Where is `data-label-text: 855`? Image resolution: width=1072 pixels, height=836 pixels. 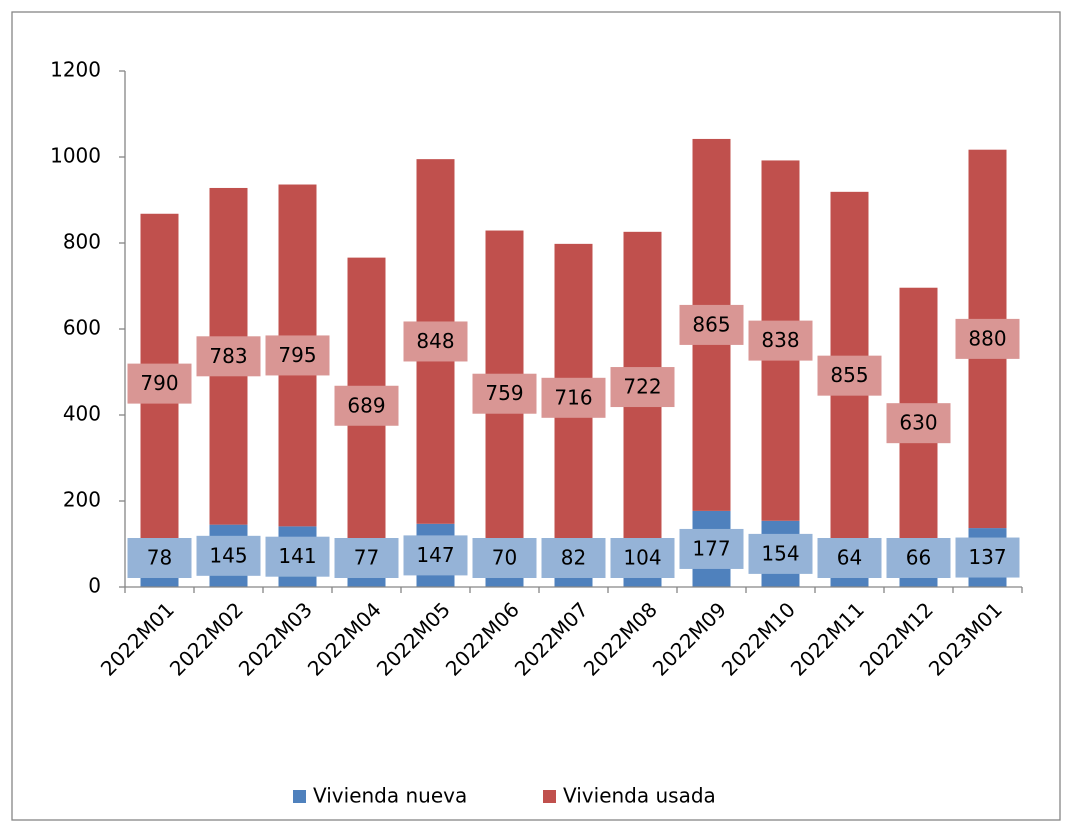 data-label-text: 855 is located at coordinates (849, 375).